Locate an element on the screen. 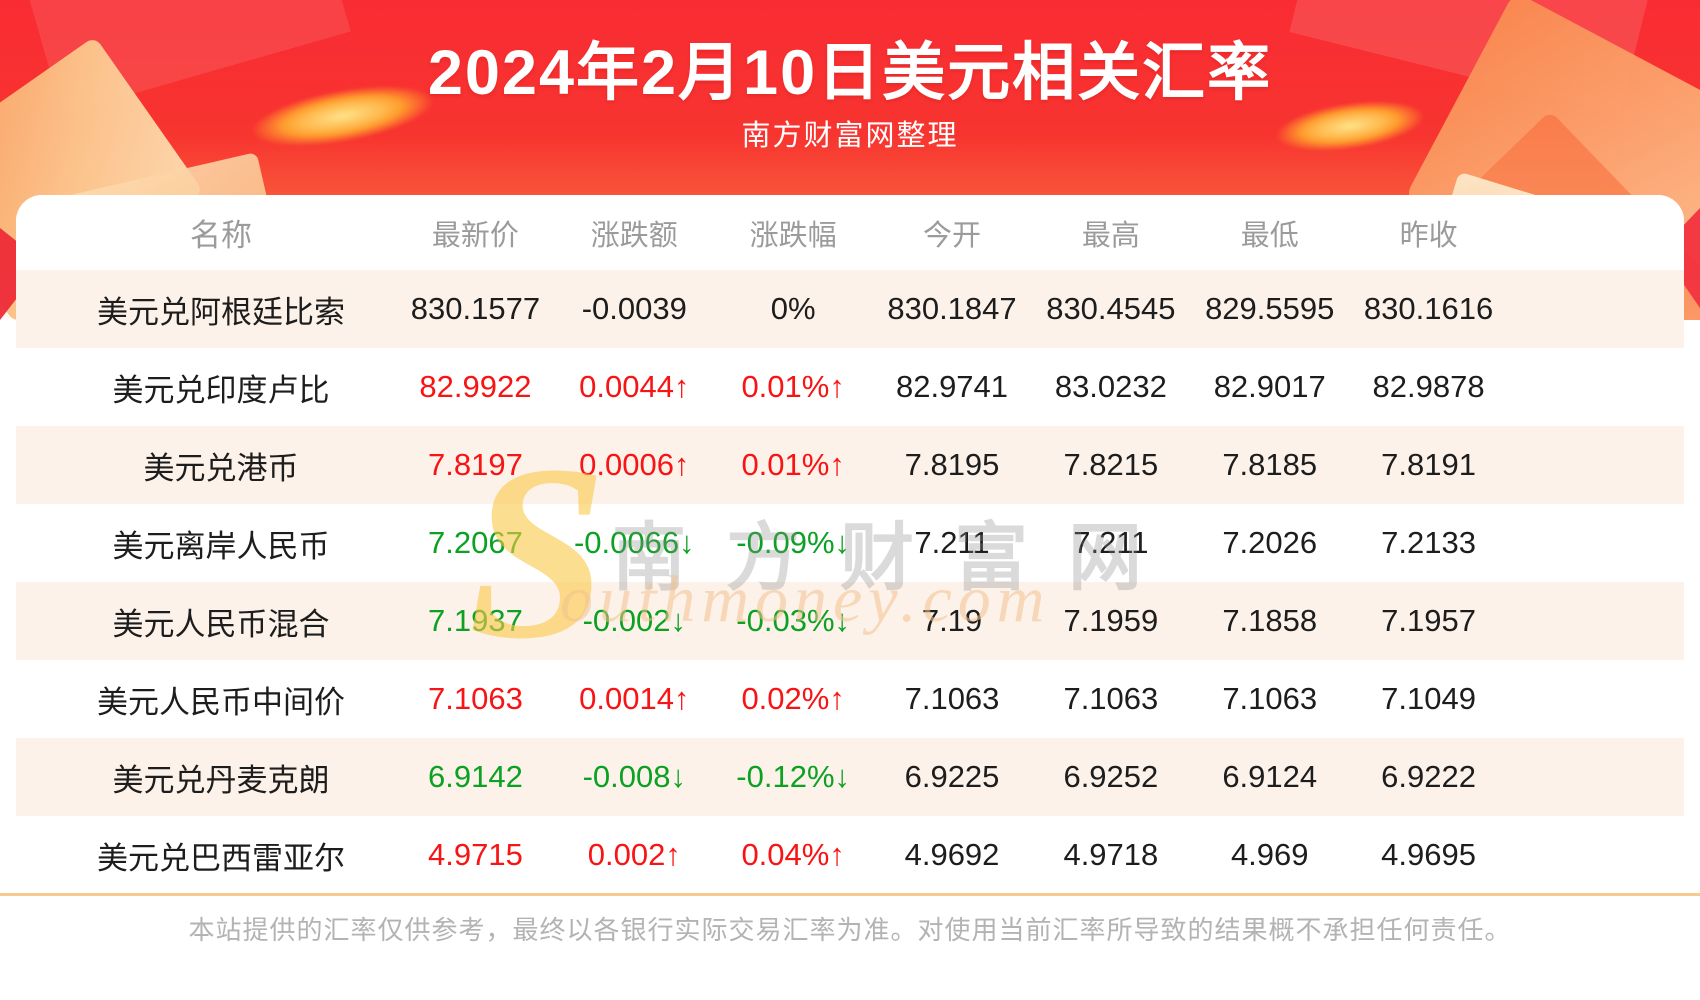 This screenshot has height=1000, width=1700. high-price: 4.9718 is located at coordinates (1111, 854).